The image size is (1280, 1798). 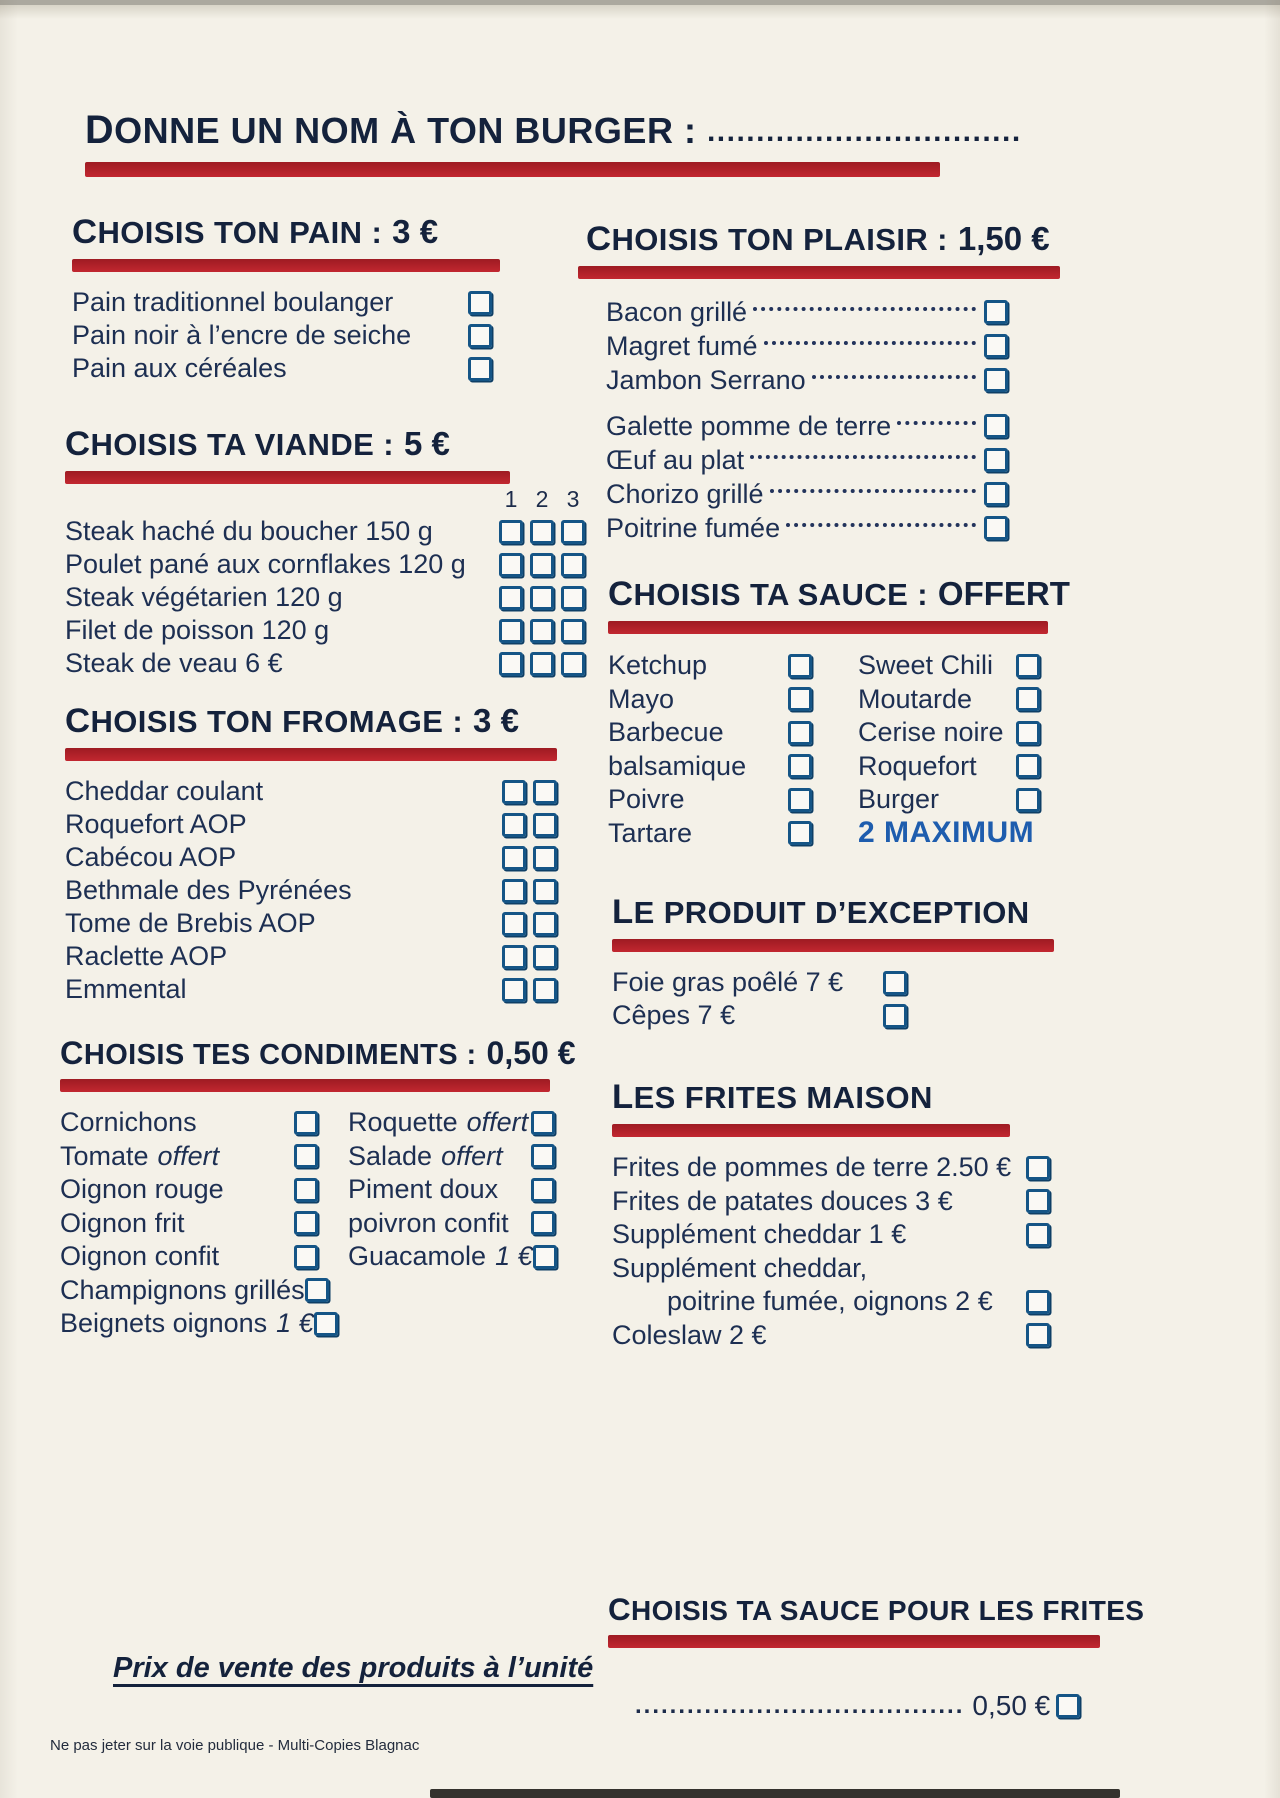 What do you see at coordinates (831, 1302) in the screenshot?
I see `menu-item-row: poitrine fumée, oignons 2 €` at bounding box center [831, 1302].